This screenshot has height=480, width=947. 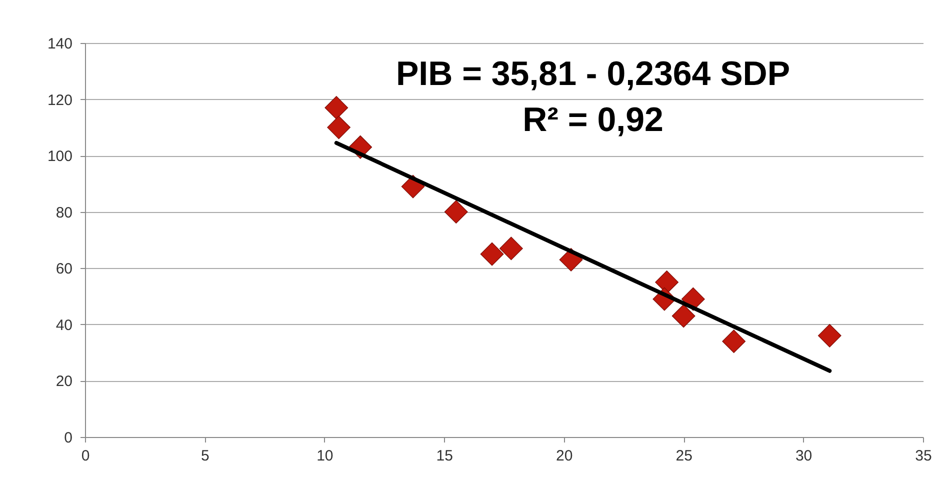 I want to click on annotation: R² = 0,92, so click(x=593, y=120).